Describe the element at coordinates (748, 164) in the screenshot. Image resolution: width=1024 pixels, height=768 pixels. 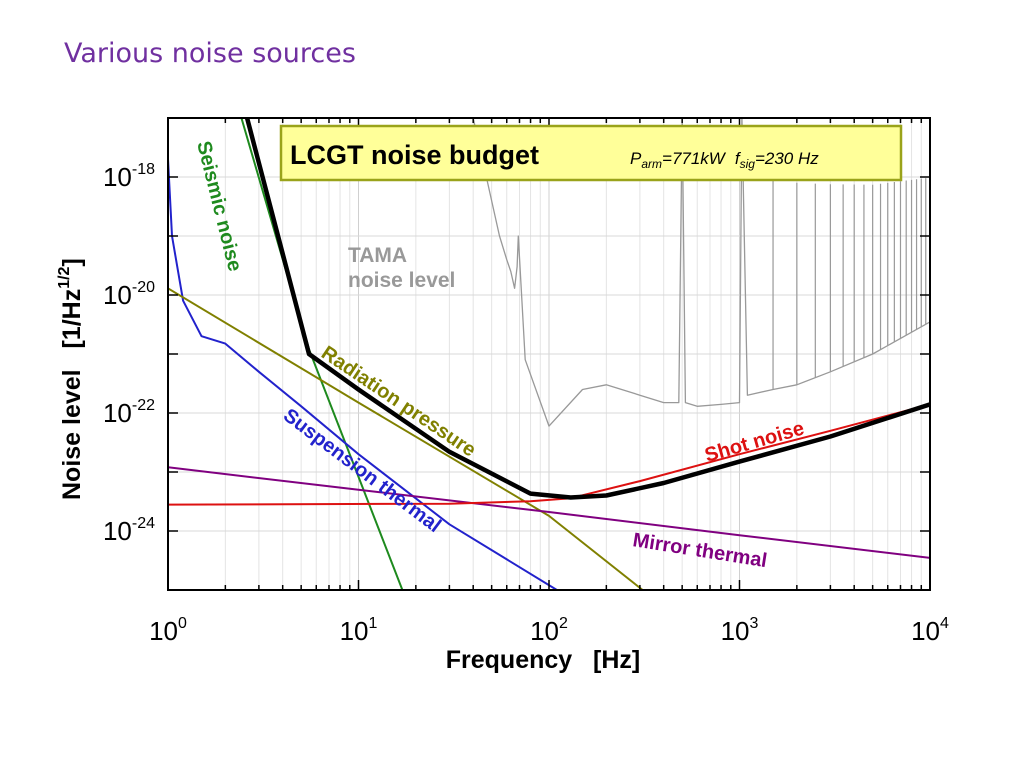
I see `param-f-sub: sig` at that location.